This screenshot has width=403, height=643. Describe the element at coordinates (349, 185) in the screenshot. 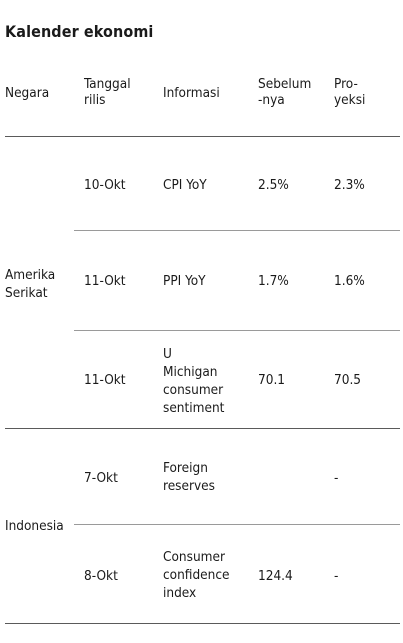

I see `table-row-projection: 2.3%` at that location.